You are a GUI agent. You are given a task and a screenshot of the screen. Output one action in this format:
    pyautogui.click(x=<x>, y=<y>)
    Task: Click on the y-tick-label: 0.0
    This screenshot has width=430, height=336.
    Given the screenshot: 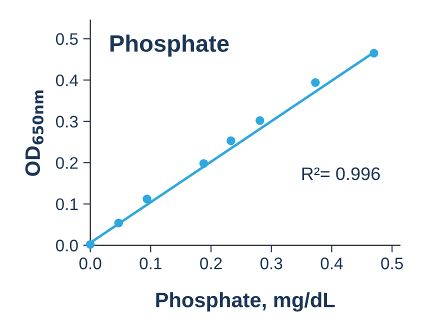 What is the action you would take?
    pyautogui.click(x=67, y=246)
    